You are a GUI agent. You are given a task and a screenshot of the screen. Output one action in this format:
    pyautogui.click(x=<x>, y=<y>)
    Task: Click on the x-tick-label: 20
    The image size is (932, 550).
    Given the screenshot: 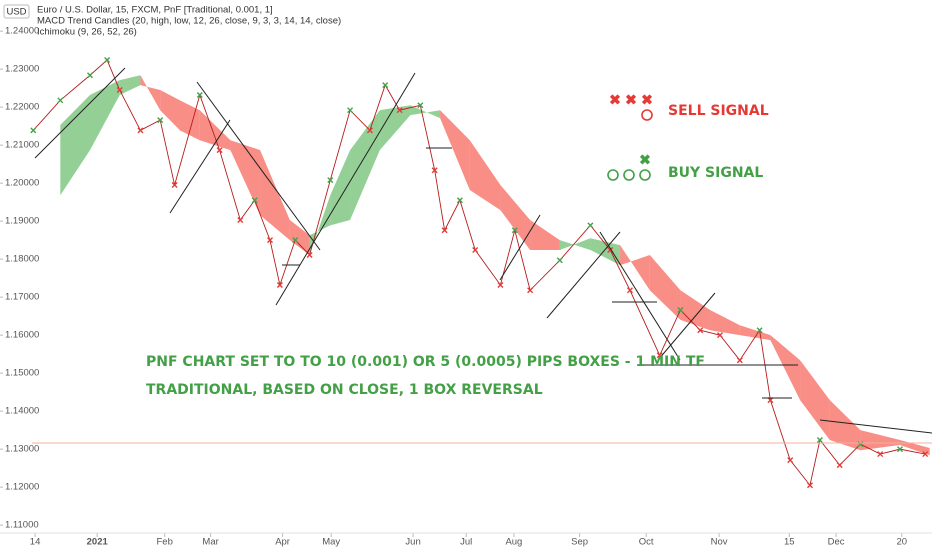 What is the action you would take?
    pyautogui.click(x=902, y=542)
    